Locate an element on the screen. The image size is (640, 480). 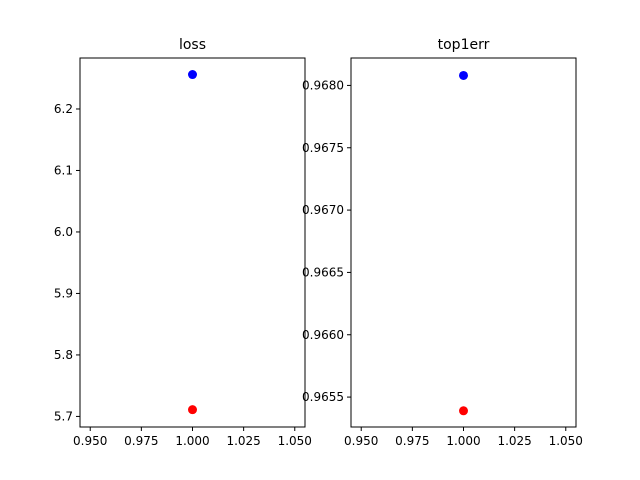
y-tick-label: 6.0 is located at coordinates (63, 232).